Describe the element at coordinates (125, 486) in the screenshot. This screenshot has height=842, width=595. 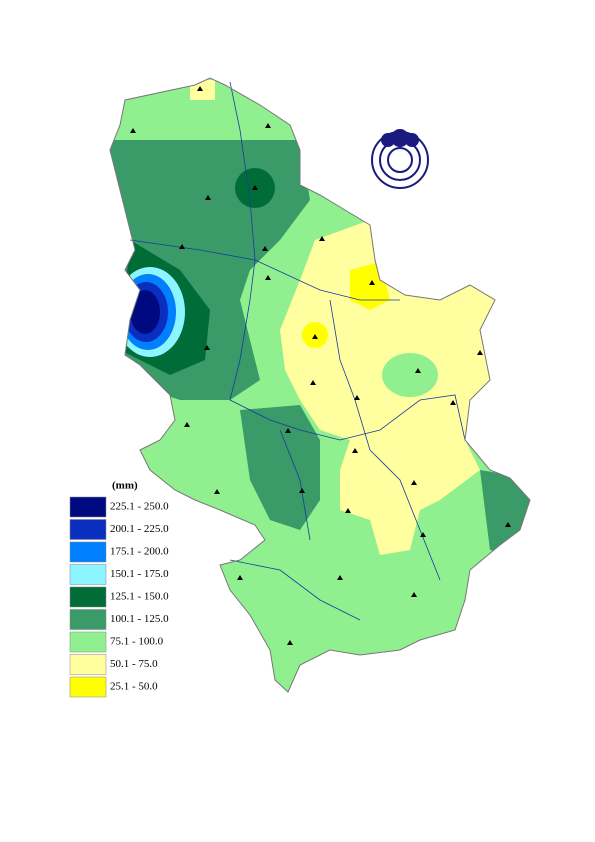
I see `legend-unit: (mm)` at that location.